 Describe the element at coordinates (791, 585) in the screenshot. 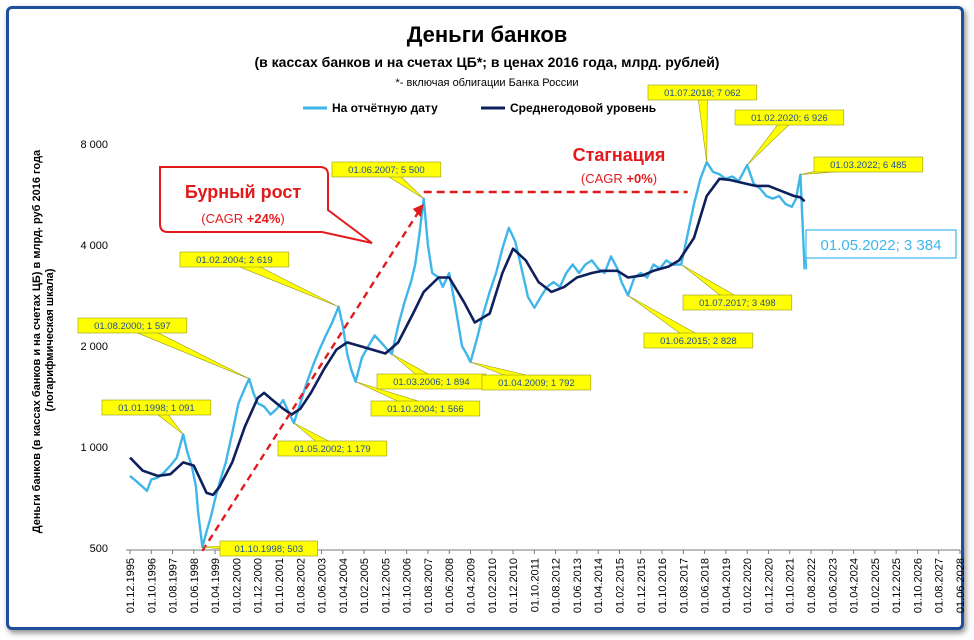

I see `x-tick-label: 01.10.2021` at that location.